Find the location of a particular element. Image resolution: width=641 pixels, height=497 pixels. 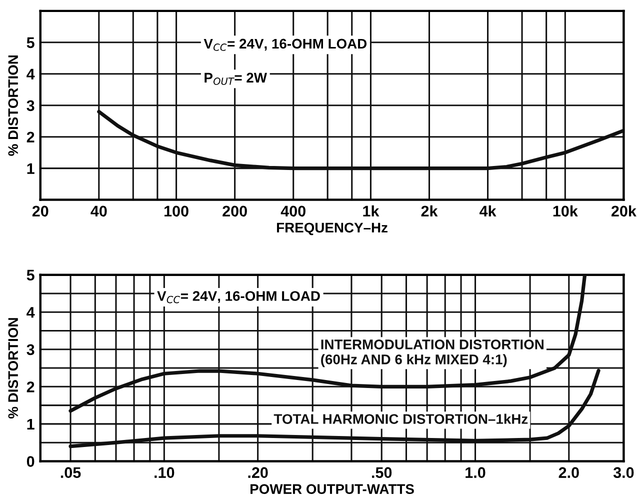

x-tick-label: 1.0 is located at coordinates (476, 472).